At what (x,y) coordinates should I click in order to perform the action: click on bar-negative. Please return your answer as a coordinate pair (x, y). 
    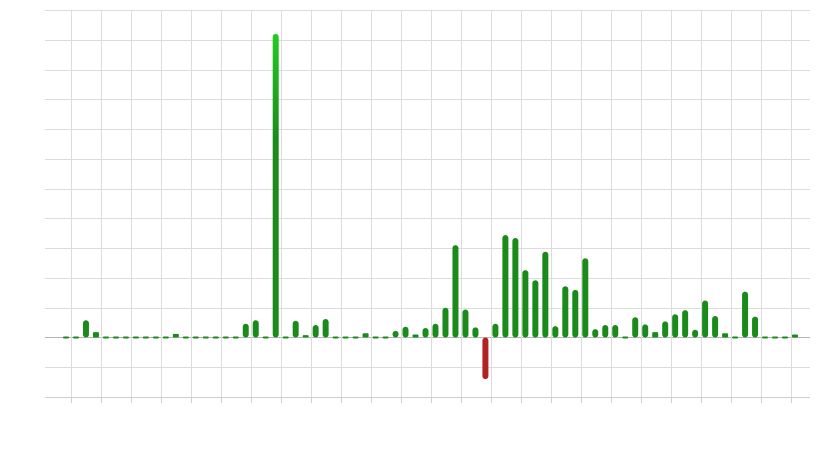
    Looking at the image, I should click on (485, 358).